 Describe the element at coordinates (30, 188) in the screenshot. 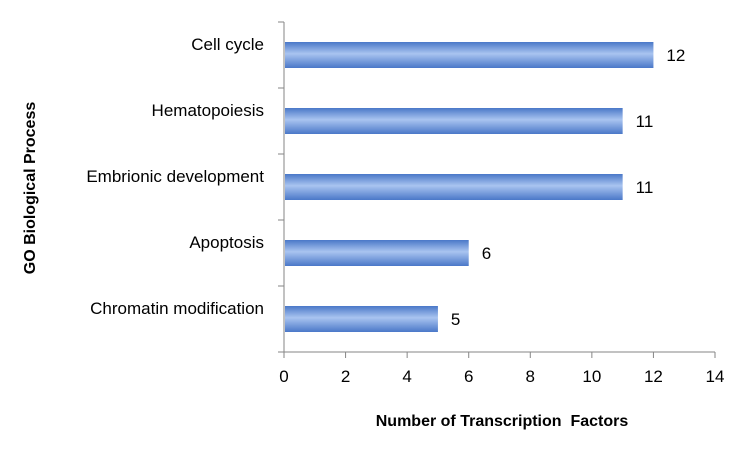

I see `y-axis-title: GO Biological Process` at that location.